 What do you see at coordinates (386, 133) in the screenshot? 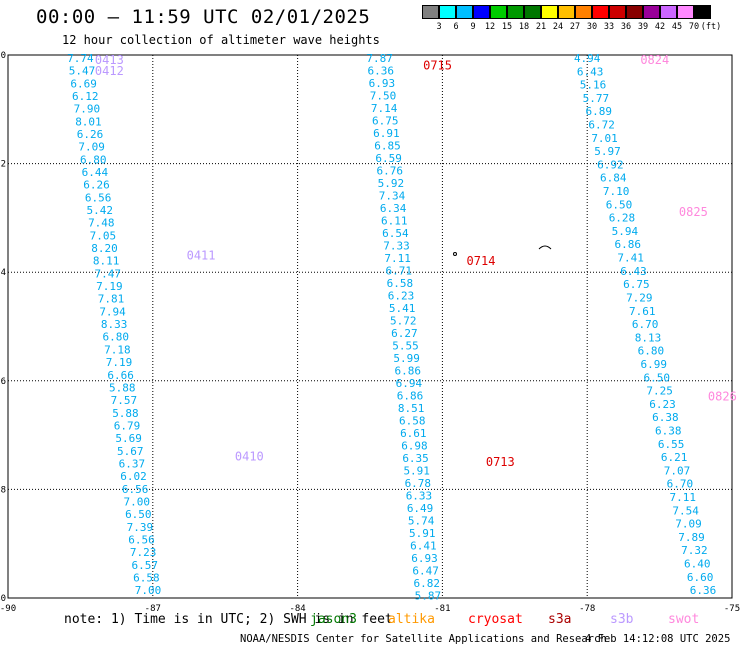
I see `wave-height-value: 6.91` at bounding box center [386, 133].